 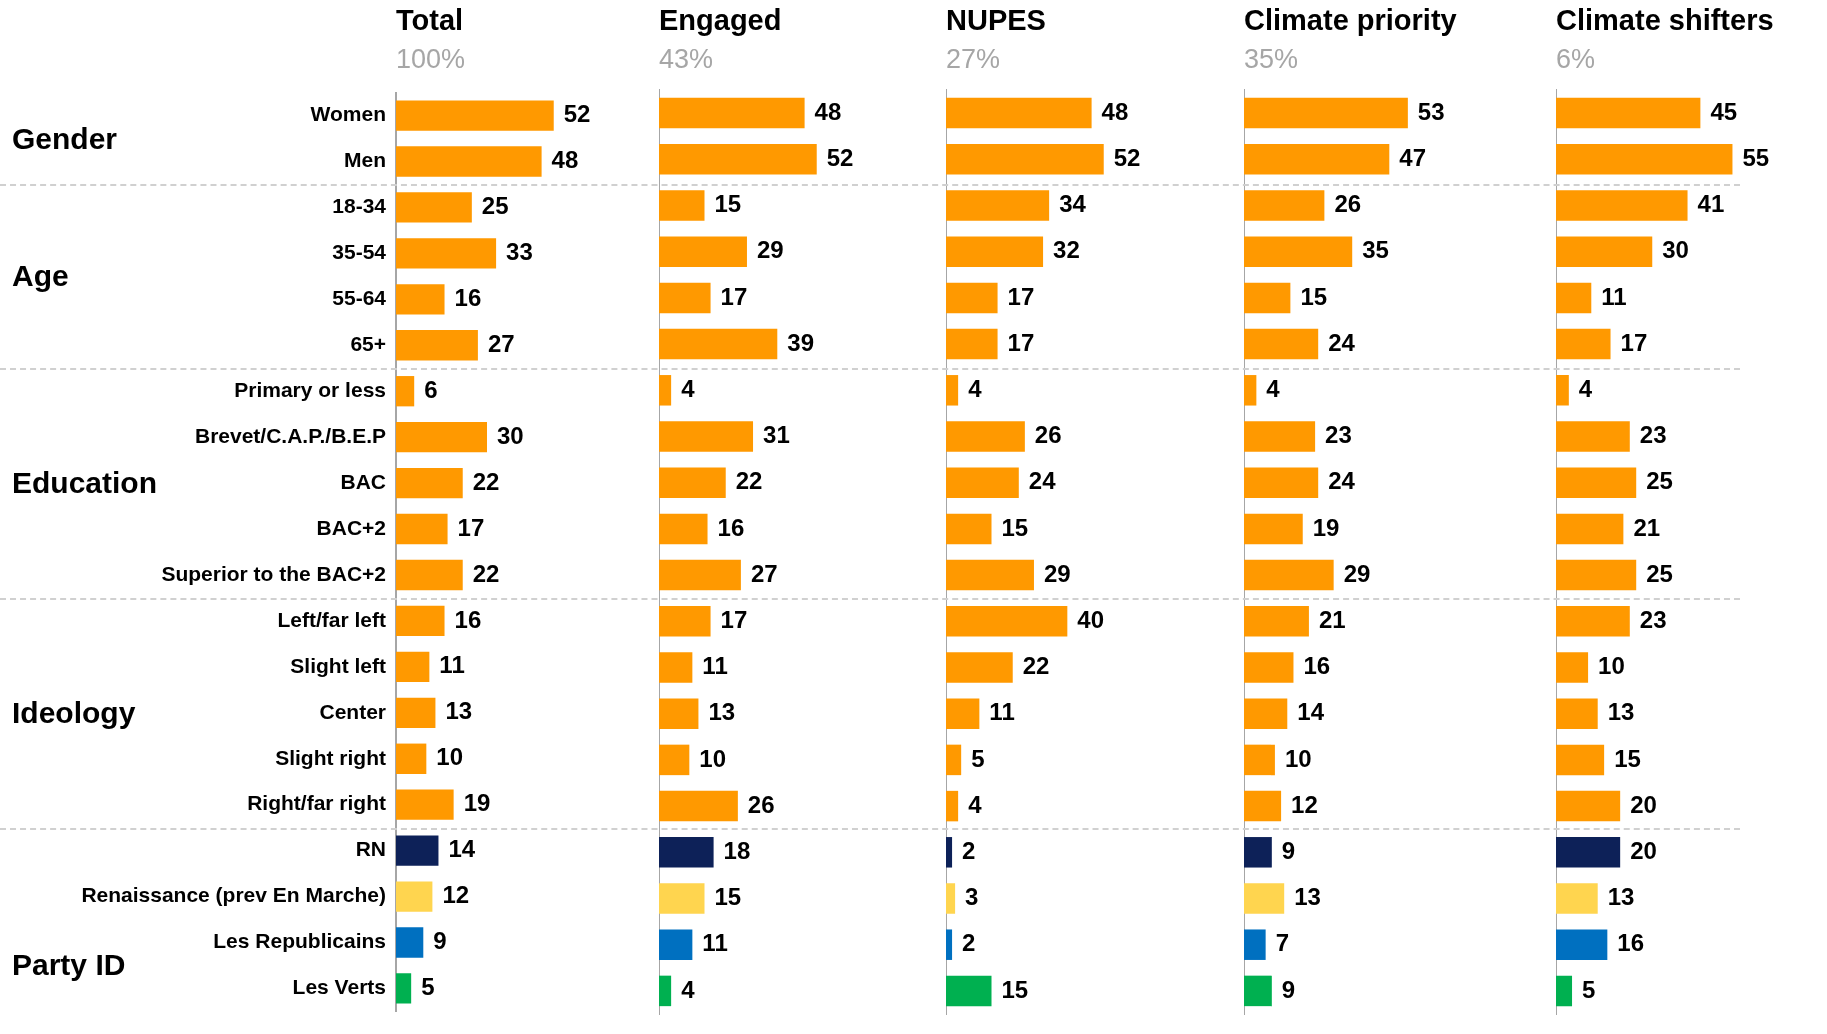 I want to click on y-tick-label: Slight left, so click(x=338, y=665).